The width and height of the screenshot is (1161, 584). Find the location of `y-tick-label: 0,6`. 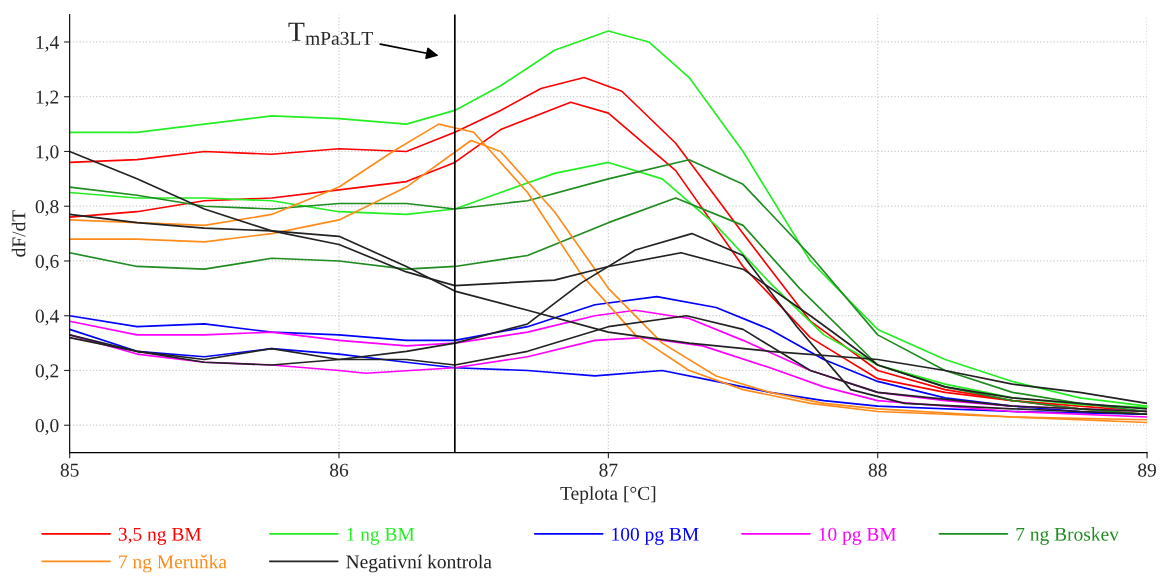

y-tick-label: 0,6 is located at coordinates (47, 262).